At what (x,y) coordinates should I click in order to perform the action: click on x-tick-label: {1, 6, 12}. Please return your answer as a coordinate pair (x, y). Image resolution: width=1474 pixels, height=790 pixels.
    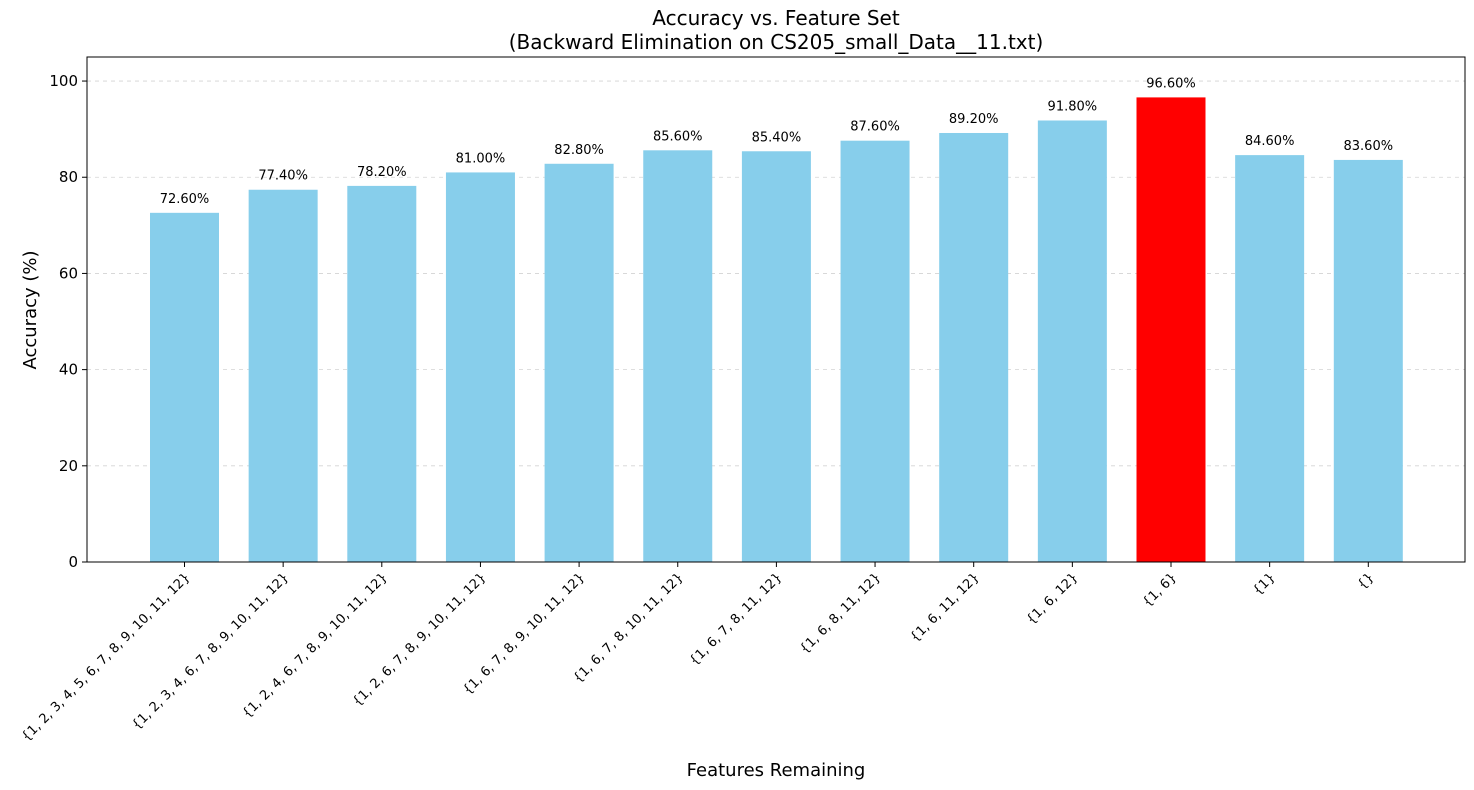
    Looking at the image, I should click on (1052, 598).